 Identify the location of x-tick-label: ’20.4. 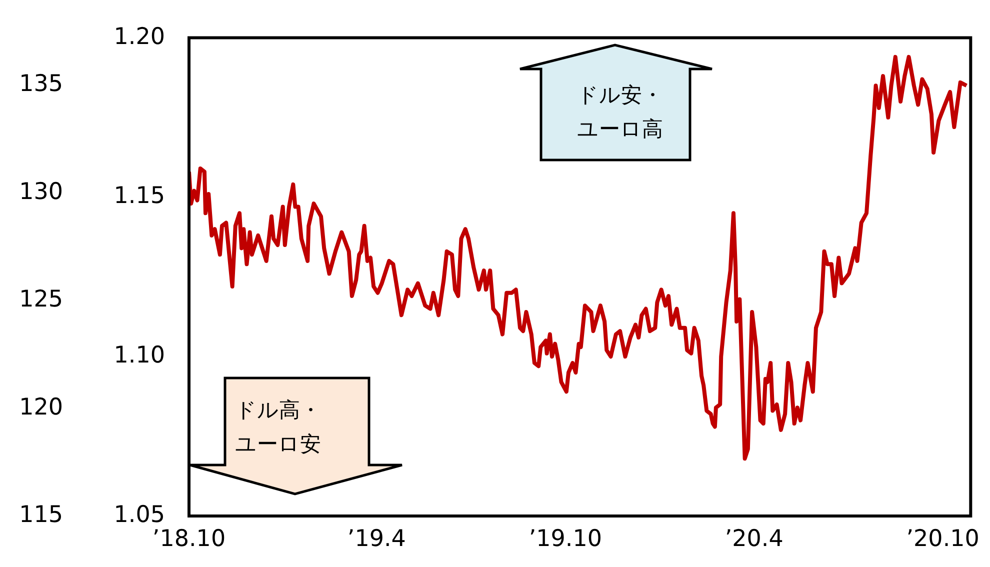
(754, 539).